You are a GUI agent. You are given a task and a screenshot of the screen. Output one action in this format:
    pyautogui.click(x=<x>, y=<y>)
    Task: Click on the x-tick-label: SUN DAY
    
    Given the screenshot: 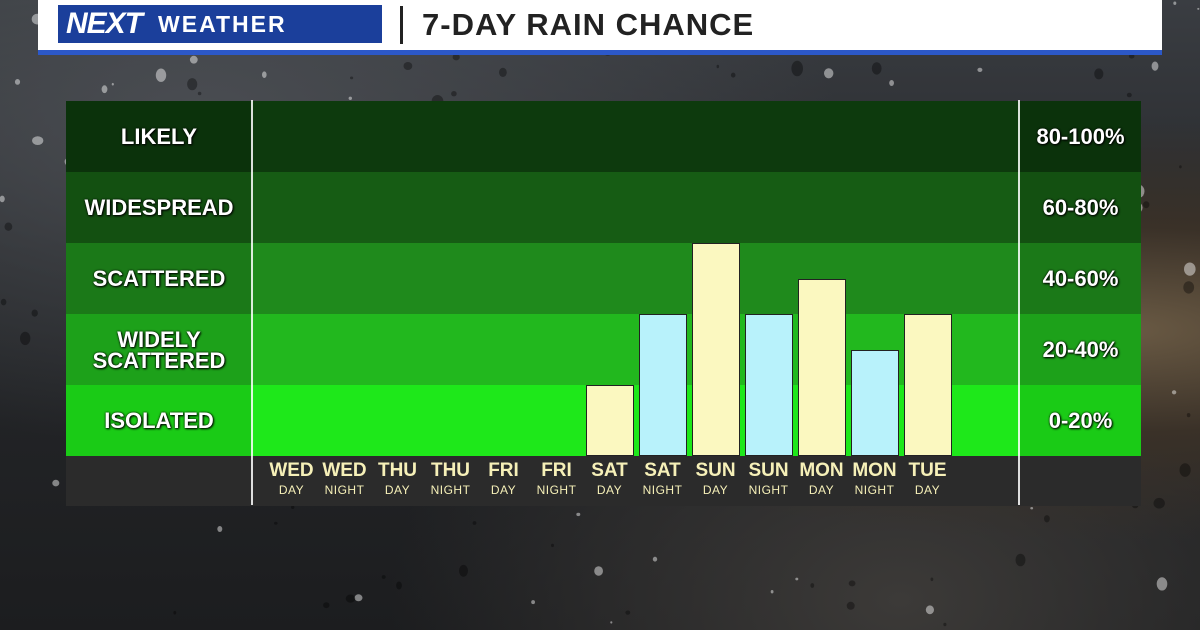 What is the action you would take?
    pyautogui.click(x=715, y=479)
    